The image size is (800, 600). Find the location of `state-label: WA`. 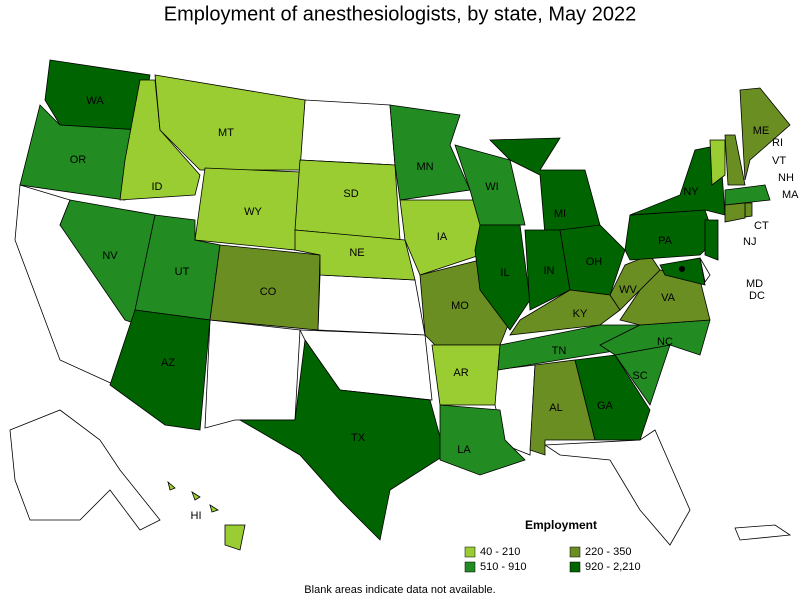

state-label: WA is located at coordinates (95, 101).